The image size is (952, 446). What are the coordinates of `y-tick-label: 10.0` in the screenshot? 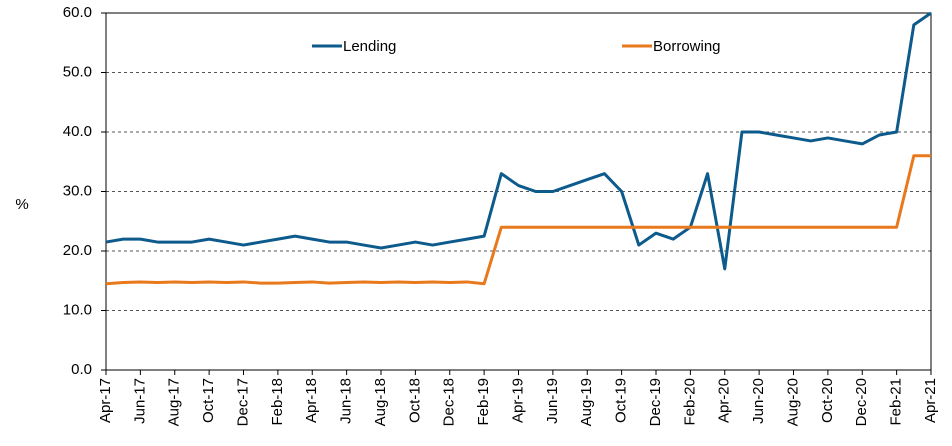 It's located at (77, 309).